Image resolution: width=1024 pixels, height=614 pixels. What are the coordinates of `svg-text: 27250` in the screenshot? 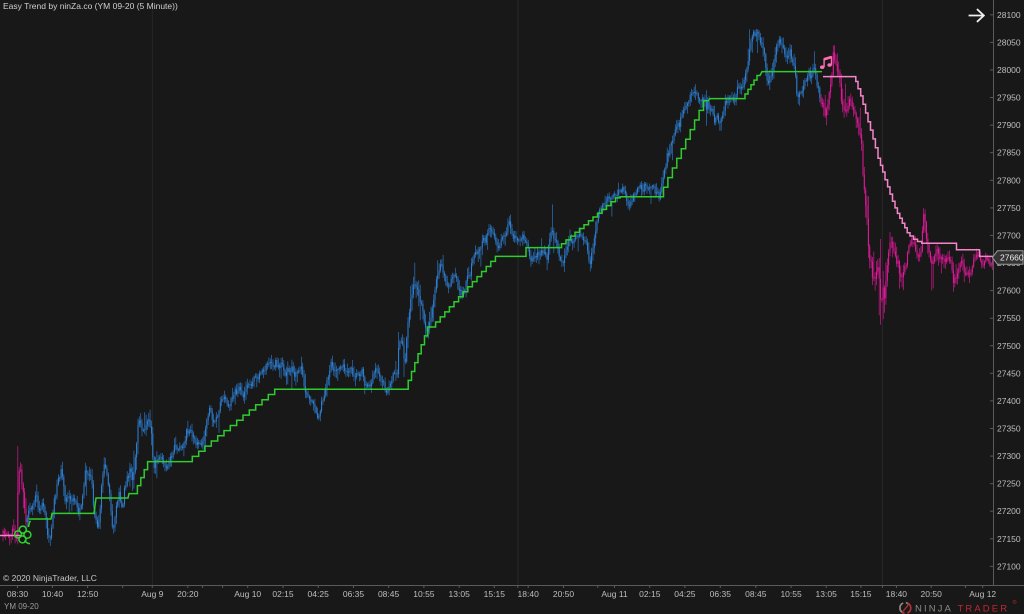 It's located at (1009, 484).